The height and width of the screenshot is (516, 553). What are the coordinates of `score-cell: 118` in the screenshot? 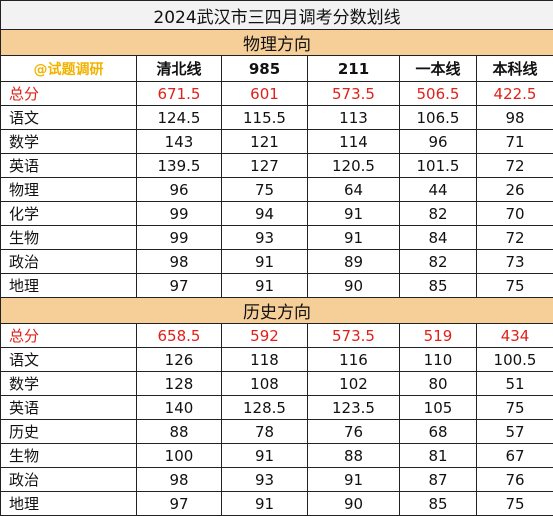 It's located at (265, 360).